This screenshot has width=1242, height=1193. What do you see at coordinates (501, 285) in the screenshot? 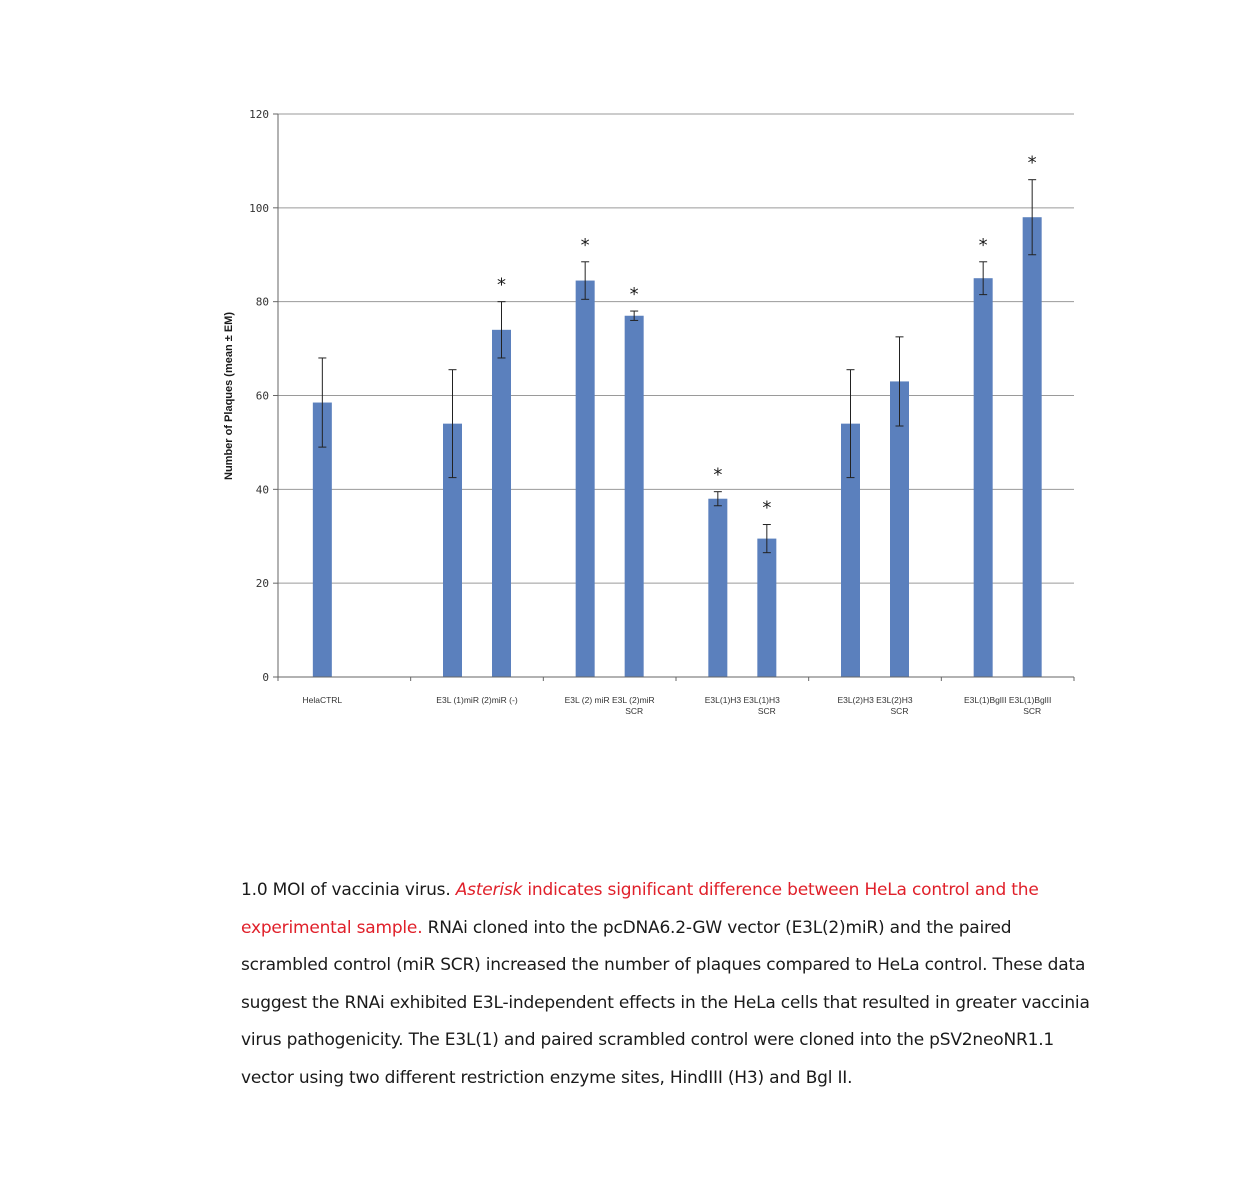
I see `significance-asterisk-1-1: *` at bounding box center [501, 285].